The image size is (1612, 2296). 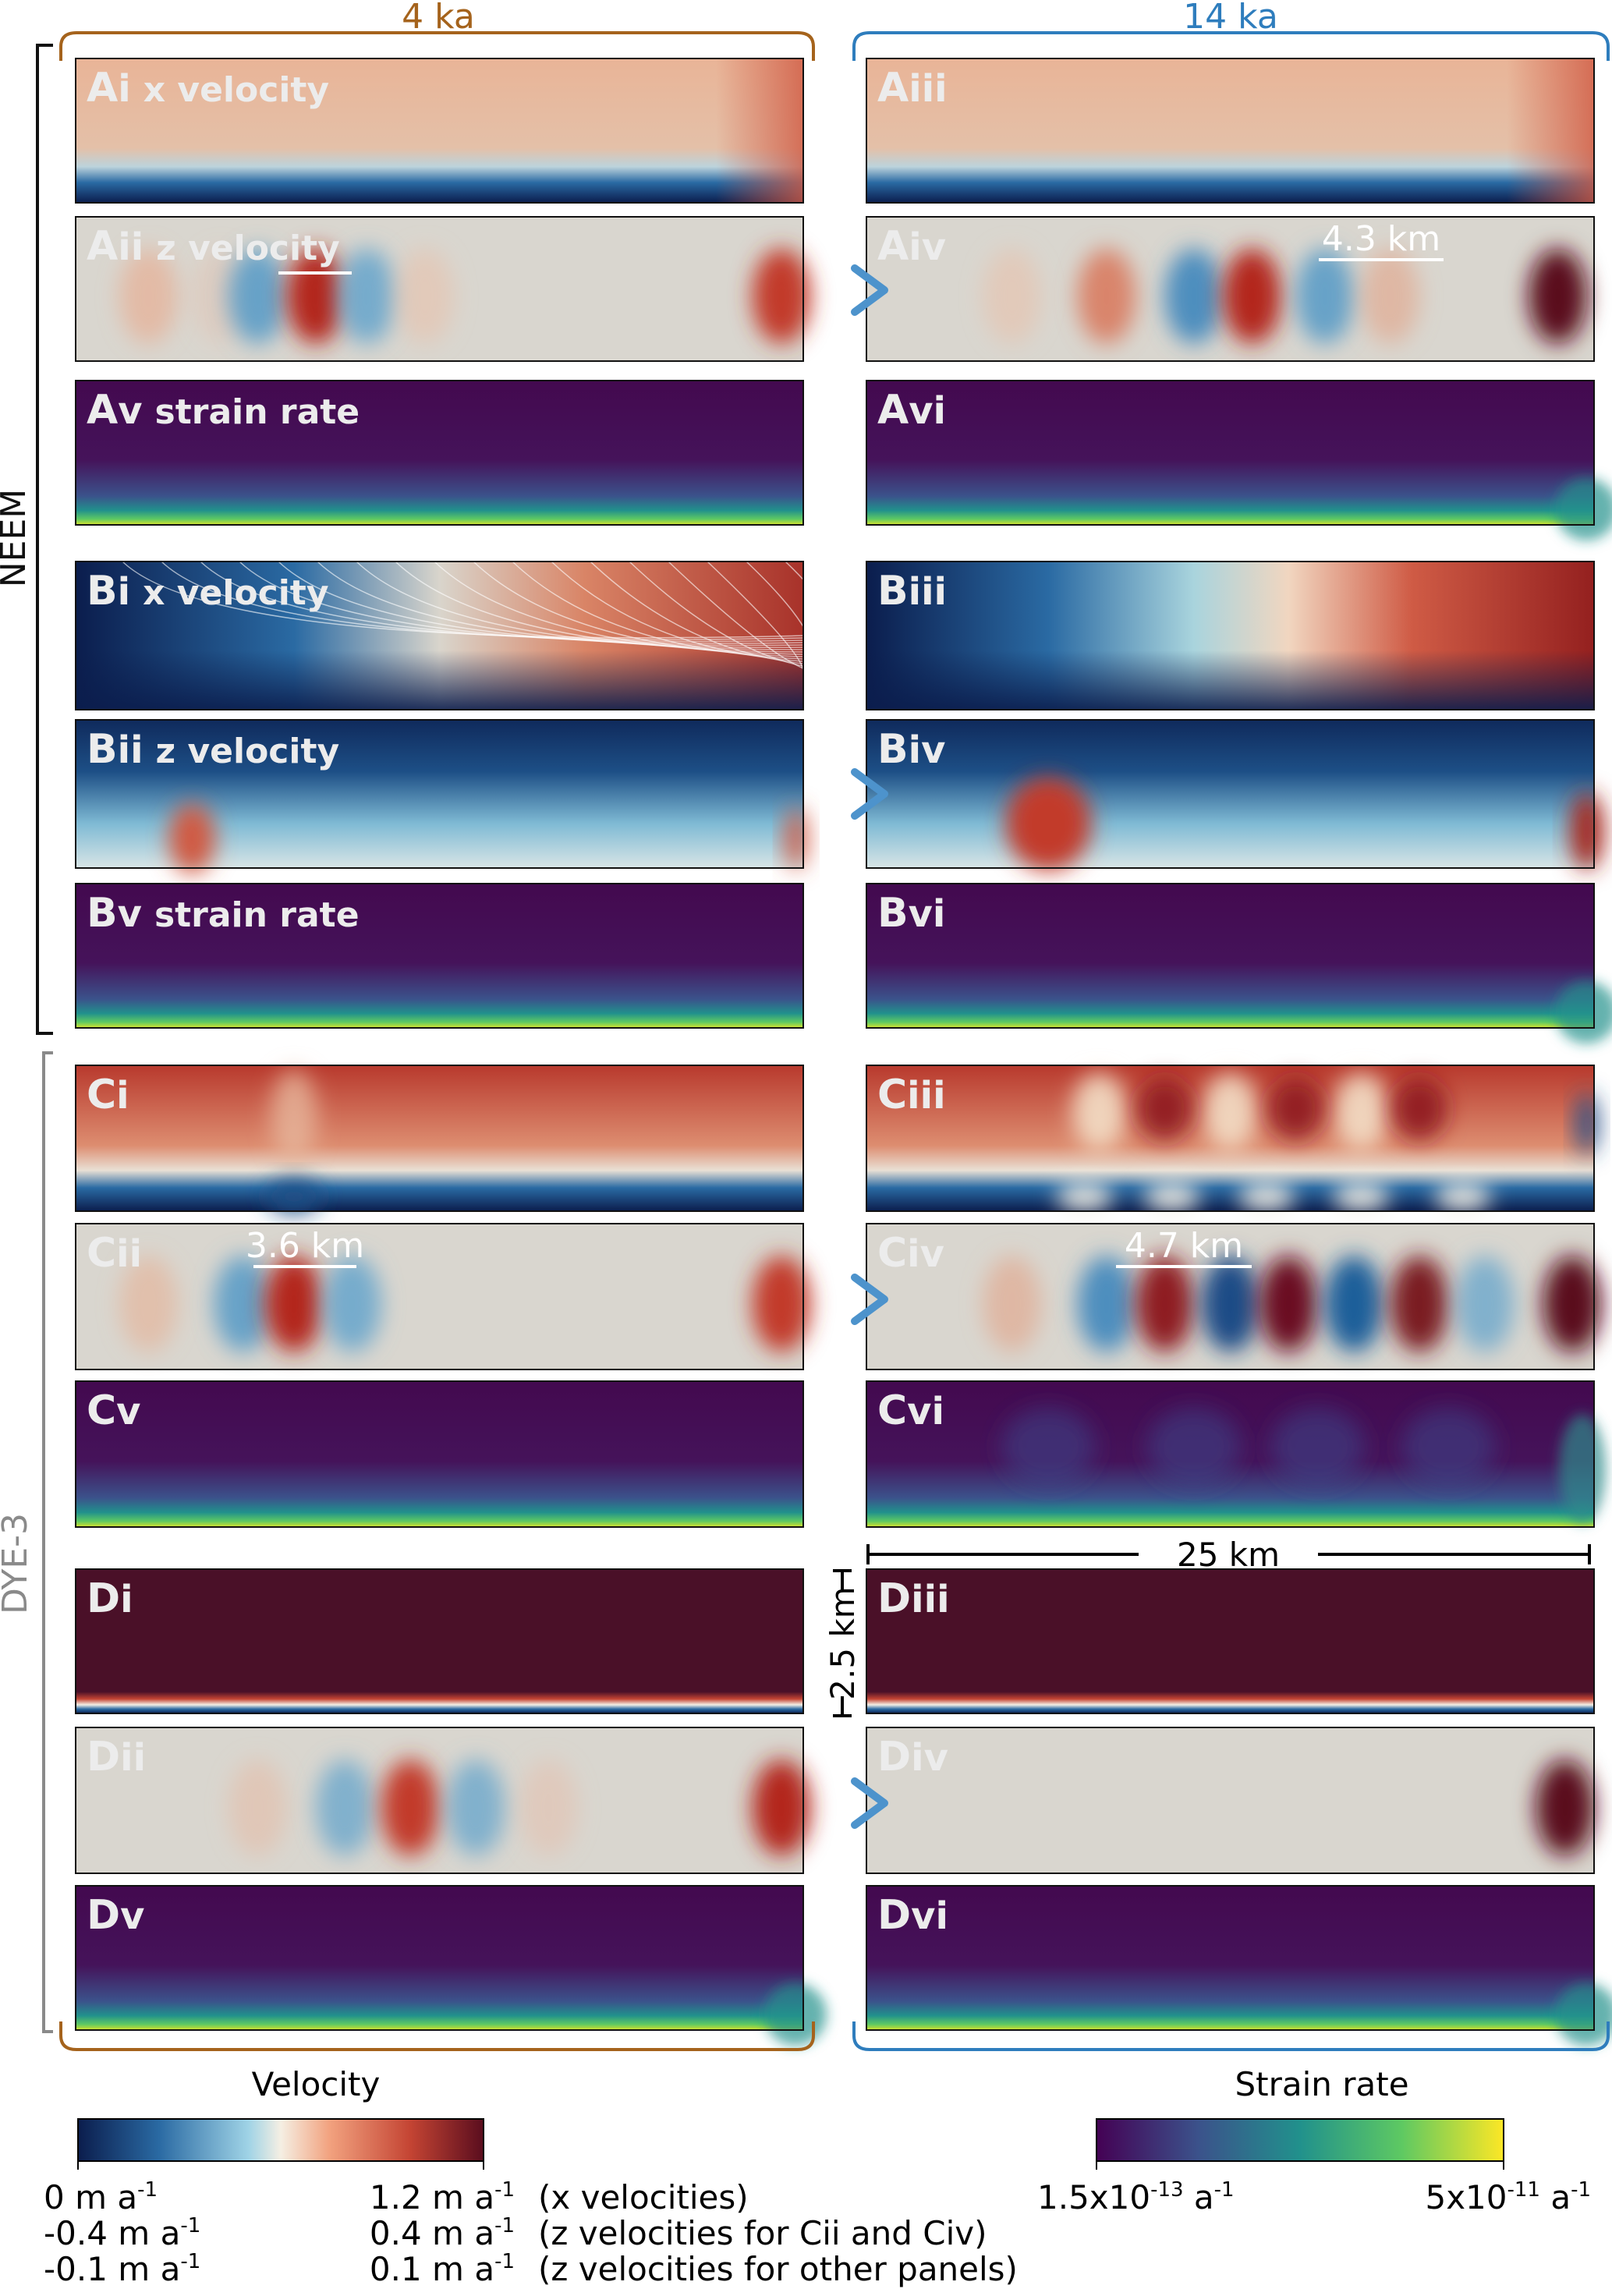 I want to click on velocity-max-label: 0.1 m a-1, so click(x=442, y=2269).